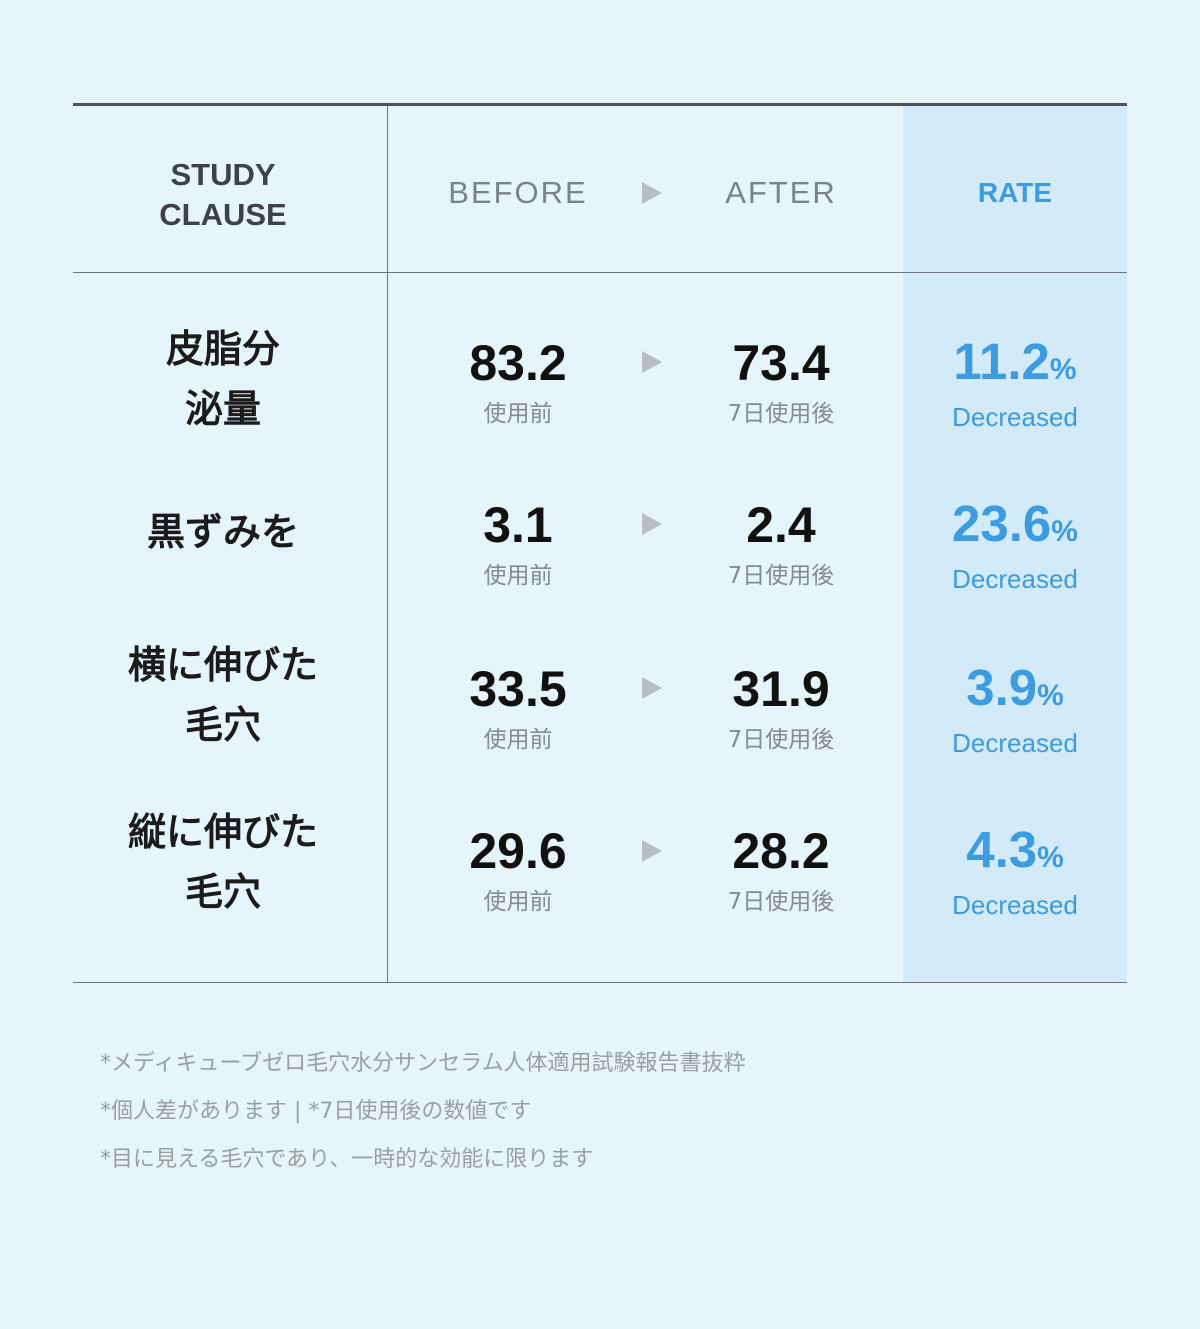 This screenshot has width=1200, height=1329. I want to click on rate-value: 4.3%, so click(1015, 854).